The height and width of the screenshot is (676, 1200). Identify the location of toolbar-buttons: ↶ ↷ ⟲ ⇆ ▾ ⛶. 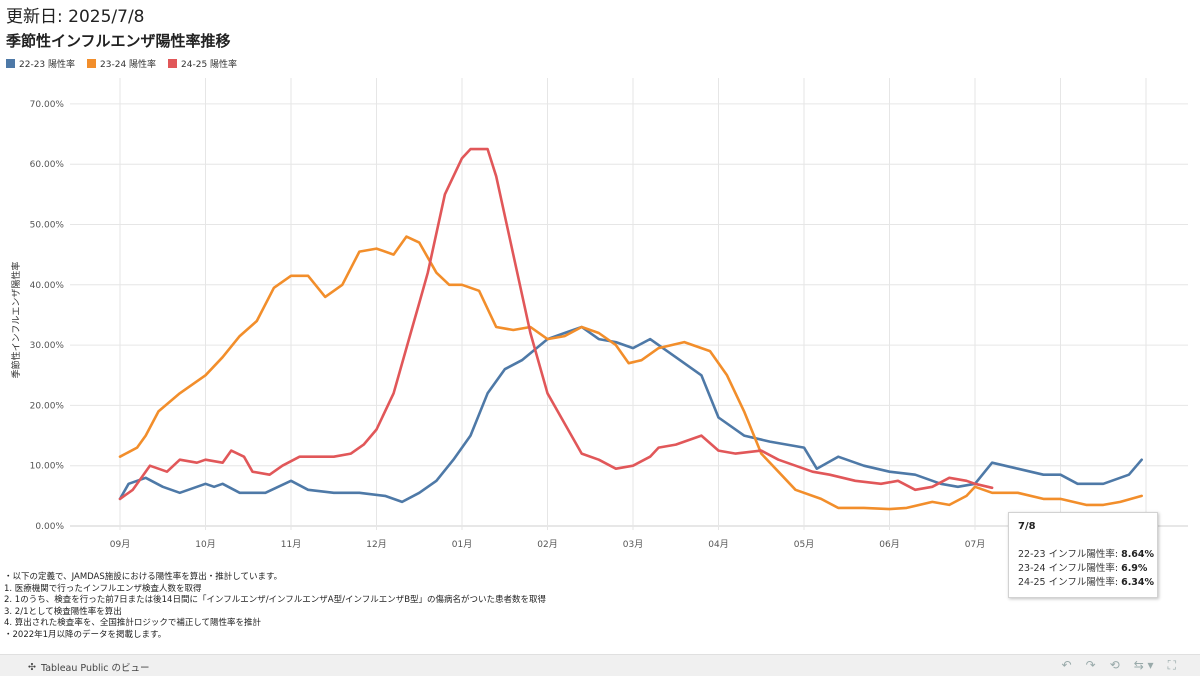
(1119, 665).